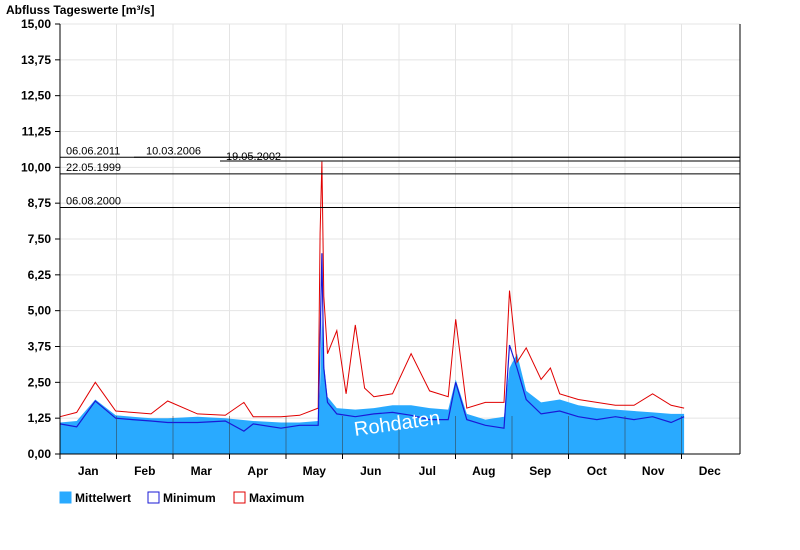  I want to click on x-tick-label: Jan, so click(88, 471).